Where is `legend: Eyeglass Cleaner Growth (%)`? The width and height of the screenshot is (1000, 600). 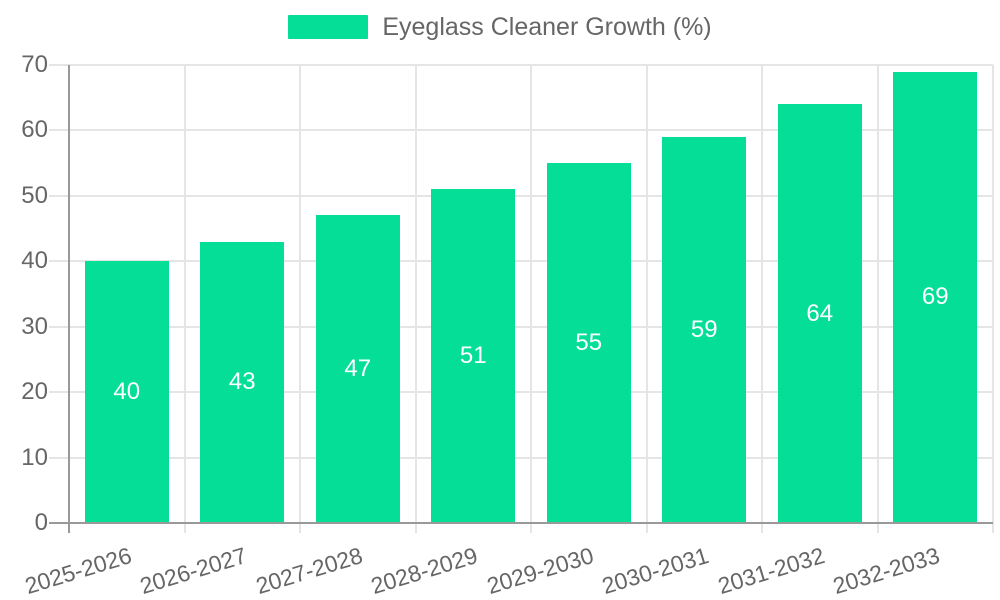
legend: Eyeglass Cleaner Growth (%) is located at coordinates (500, 27).